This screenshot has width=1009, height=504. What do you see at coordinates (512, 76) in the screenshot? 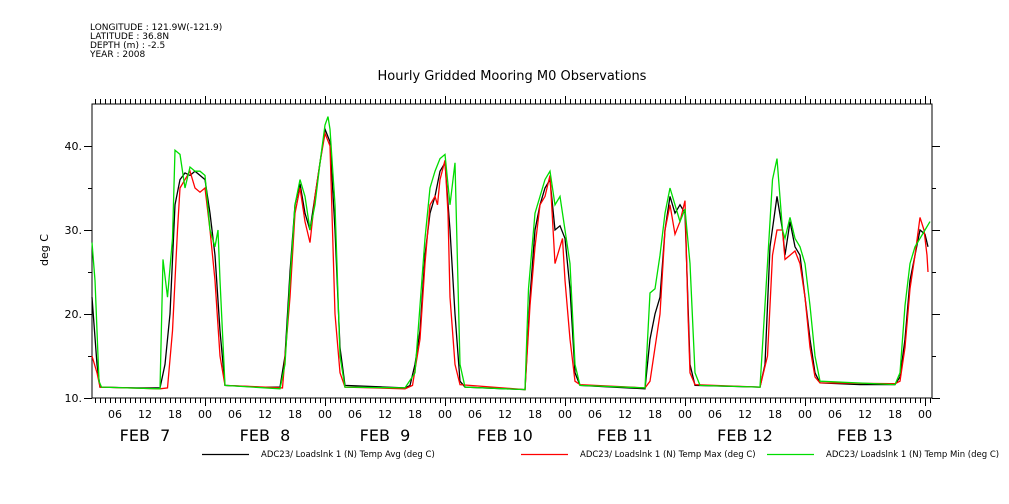
I see `chart-title: Hourly Gridded Mooring M0 Observations` at bounding box center [512, 76].